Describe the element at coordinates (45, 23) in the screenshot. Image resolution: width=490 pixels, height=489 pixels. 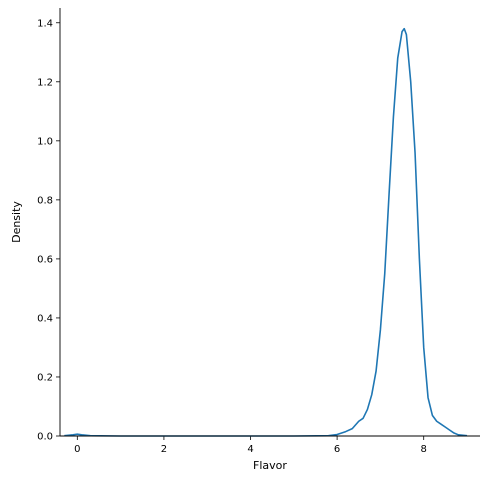
I see `y-tick-label: 1.4` at that location.